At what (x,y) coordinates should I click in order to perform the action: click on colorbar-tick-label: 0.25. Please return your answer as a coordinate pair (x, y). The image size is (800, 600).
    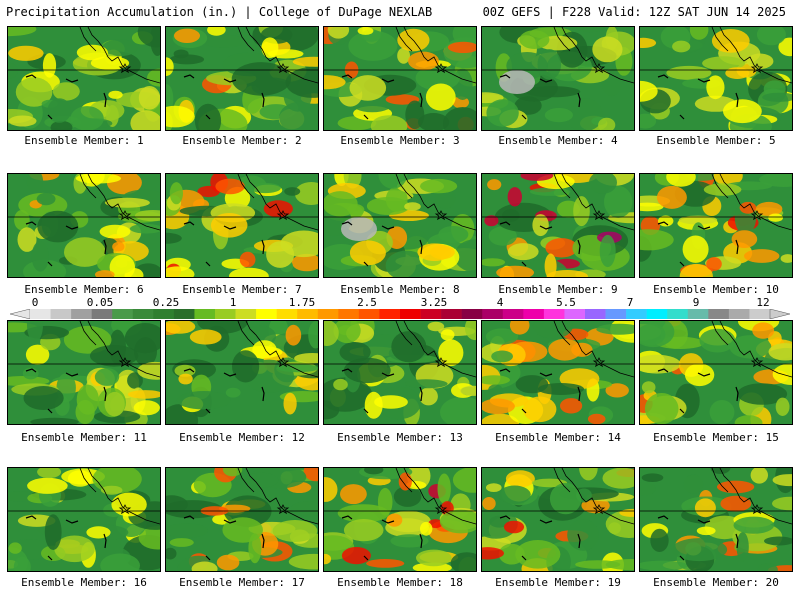
    Looking at the image, I should click on (166, 302).